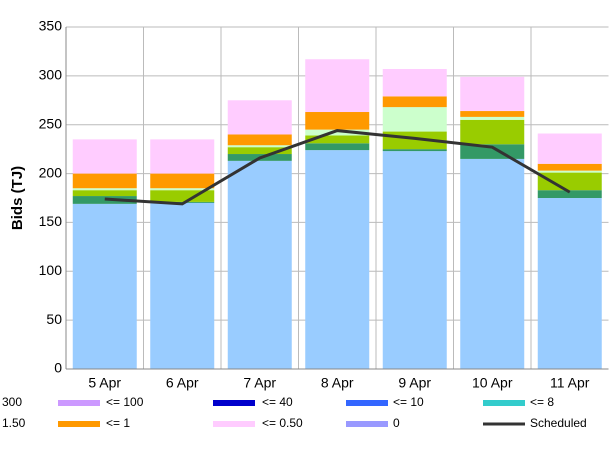 The width and height of the screenshot is (610, 450). I want to click on legend-label: <= 0.50, so click(282, 423).